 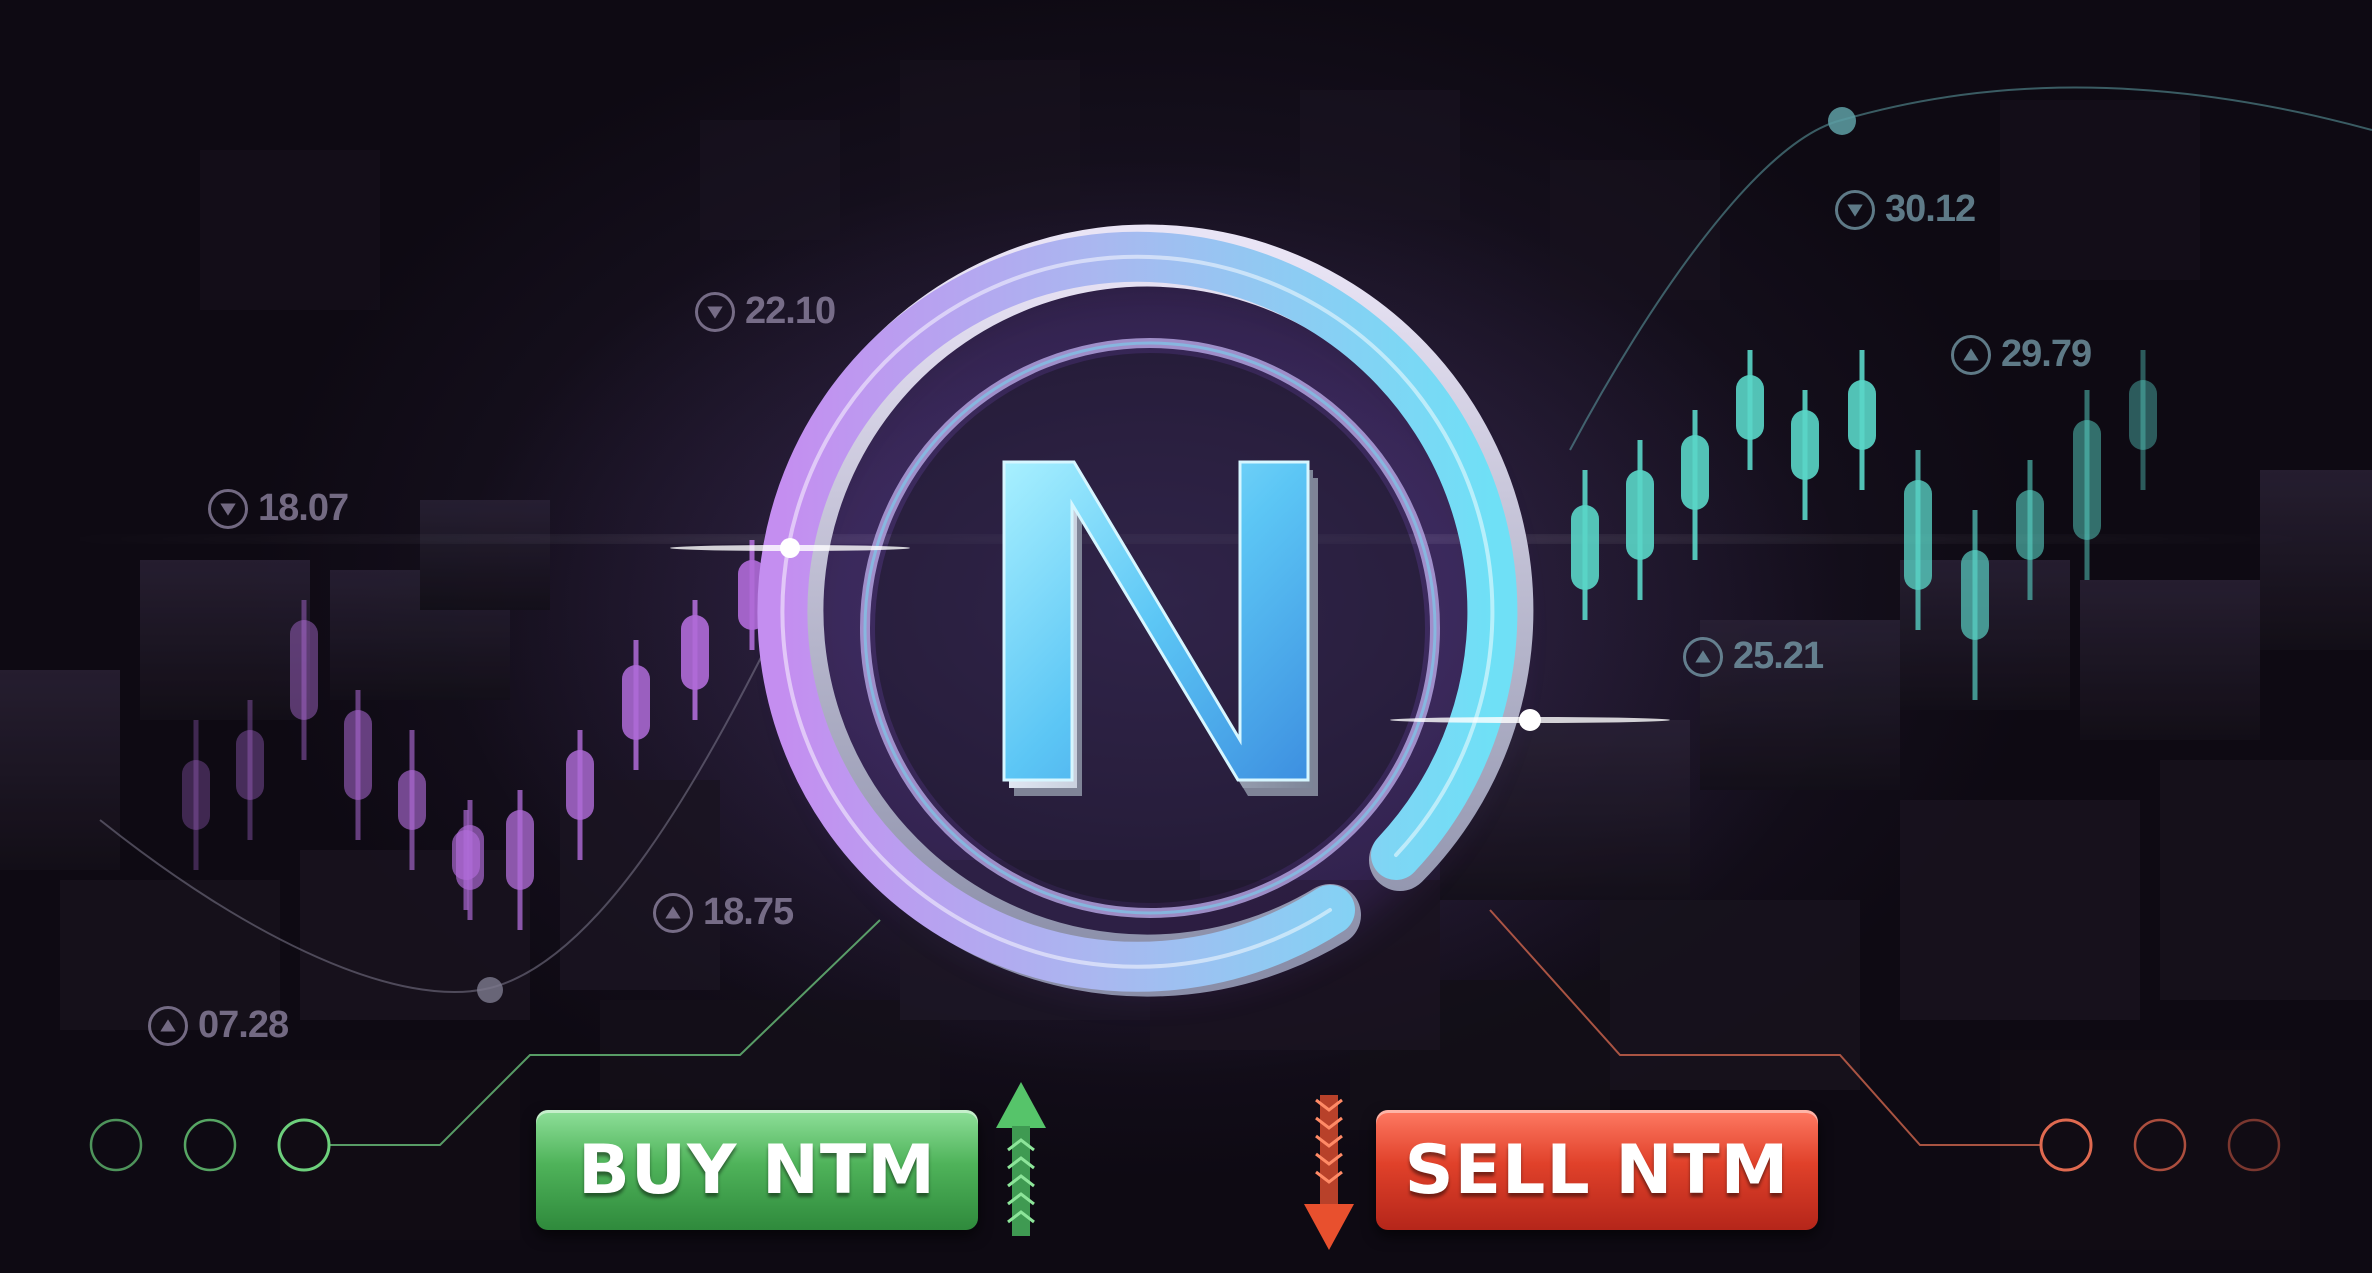 I want to click on up-arrow-icon, so click(x=1021, y=1159).